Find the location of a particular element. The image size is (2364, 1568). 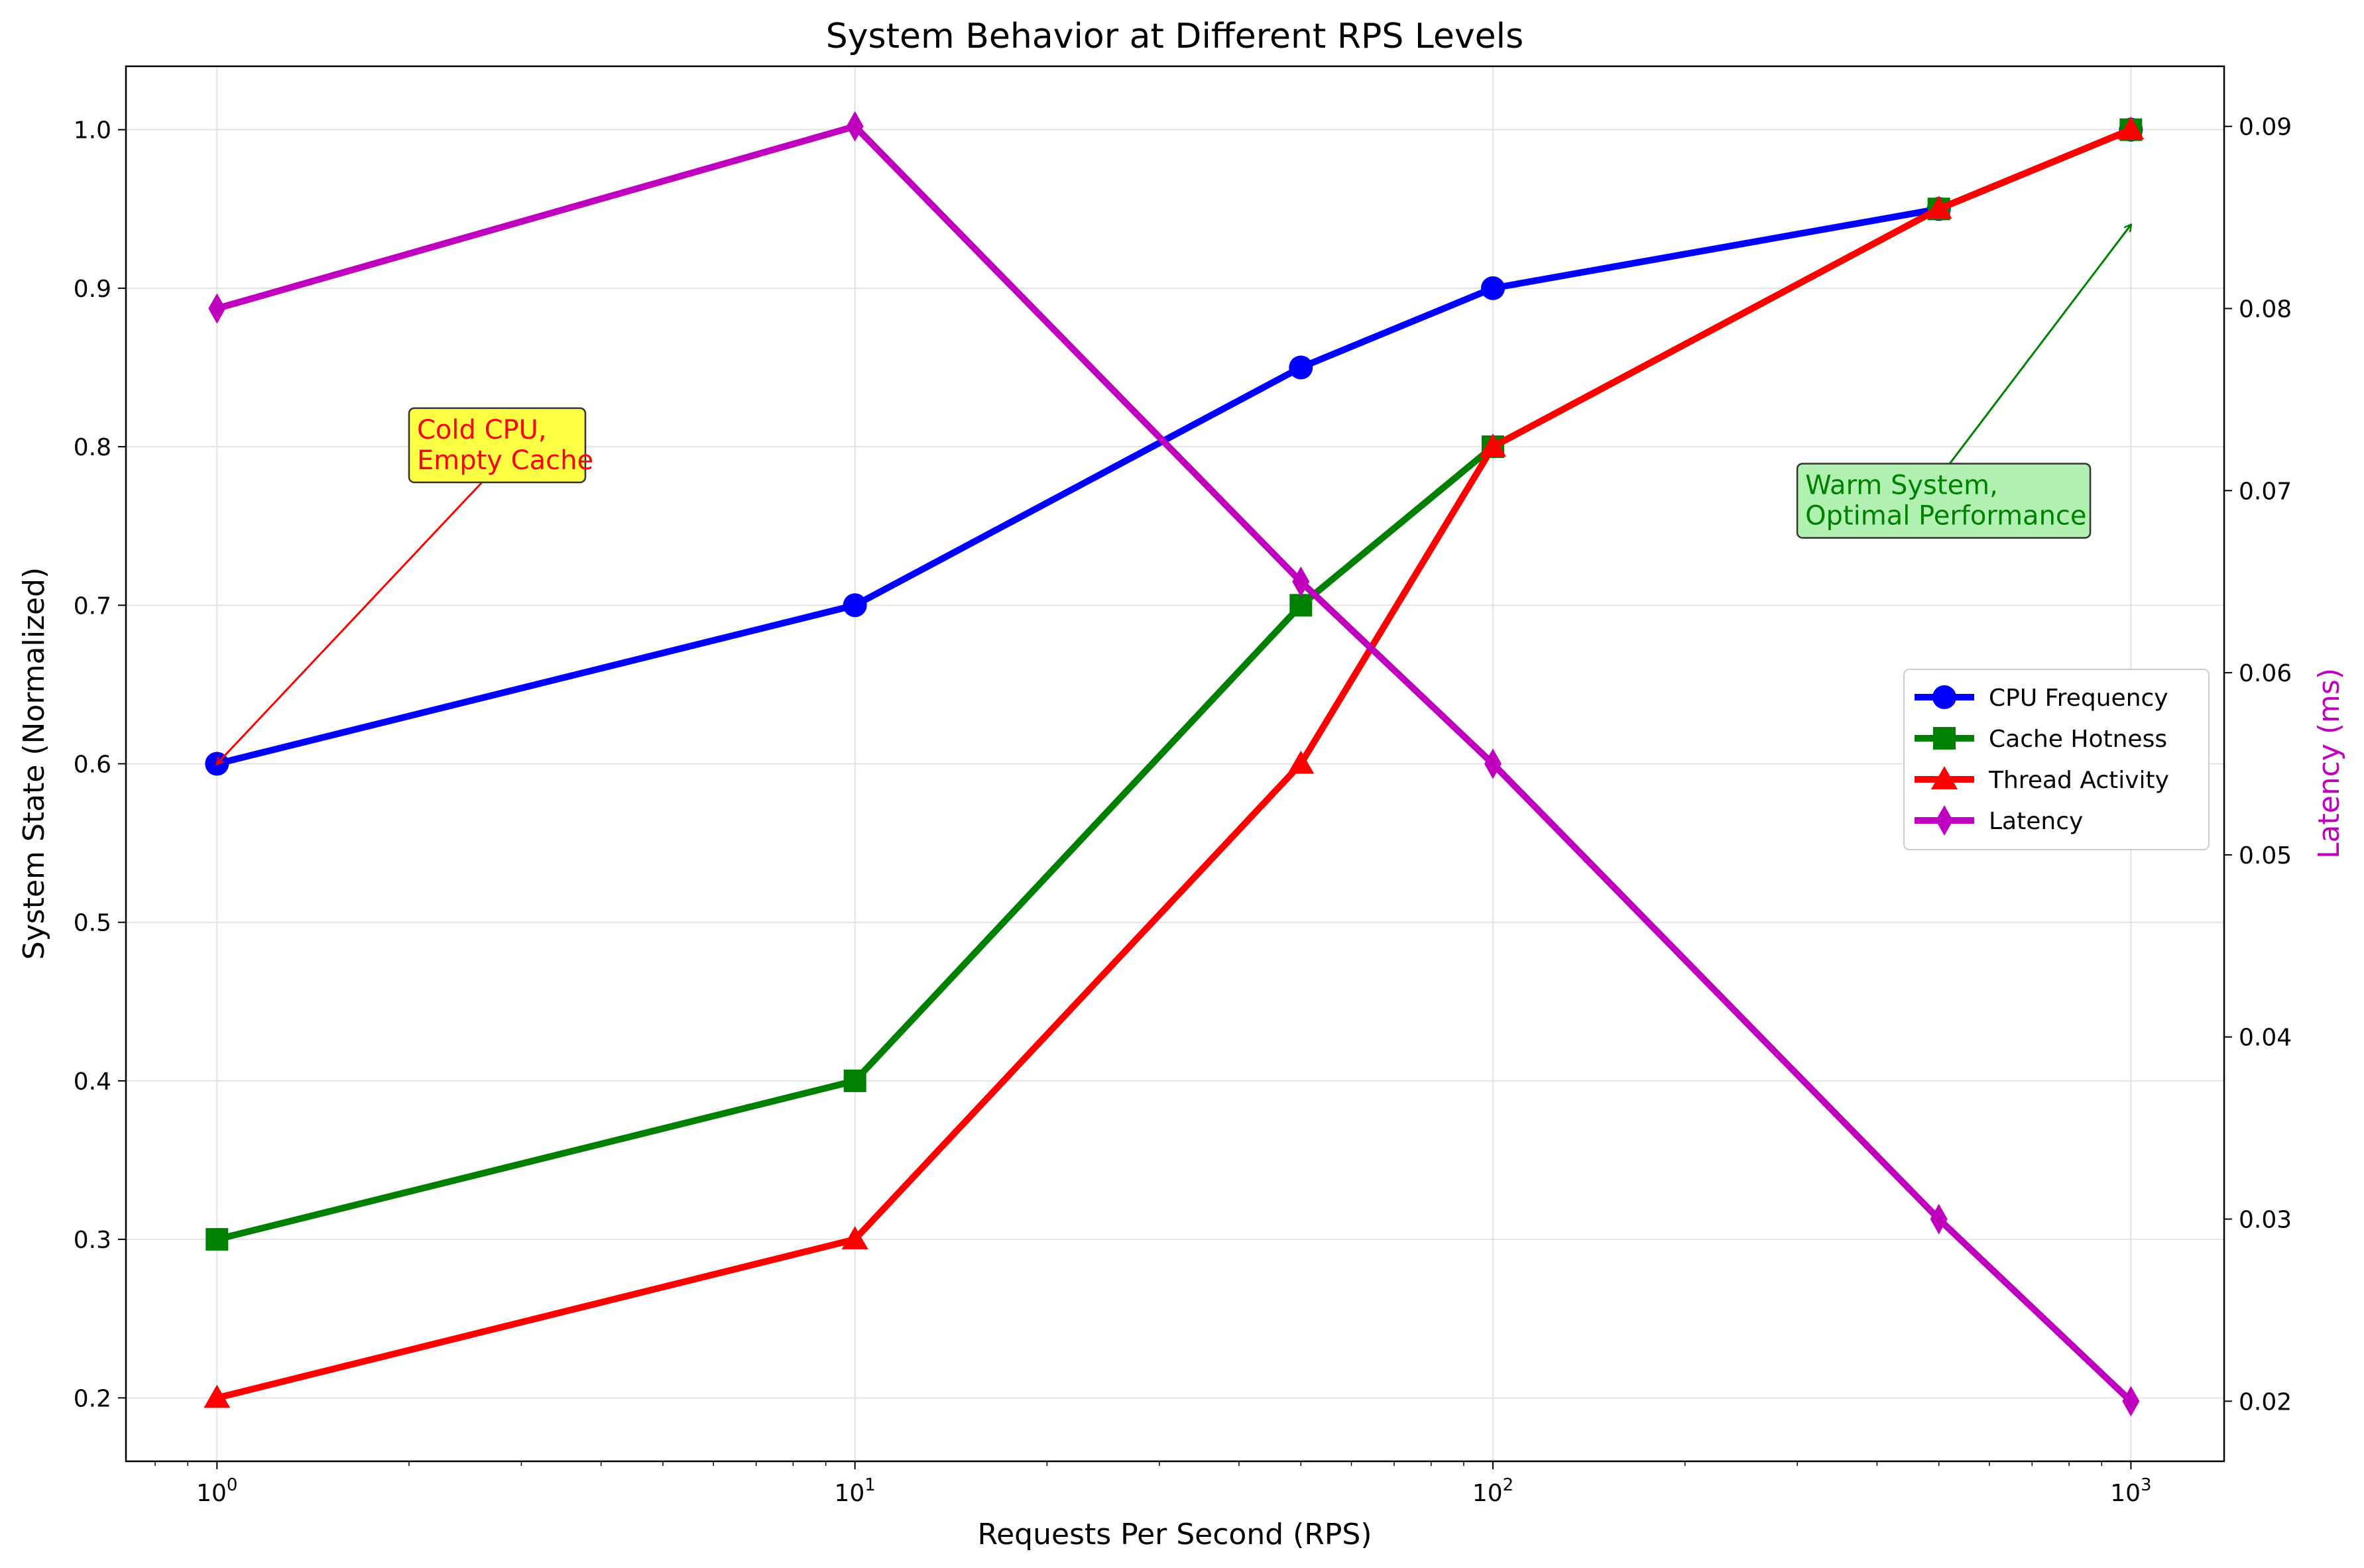

annotation-text: Cold CPU, is located at coordinates (482, 430).